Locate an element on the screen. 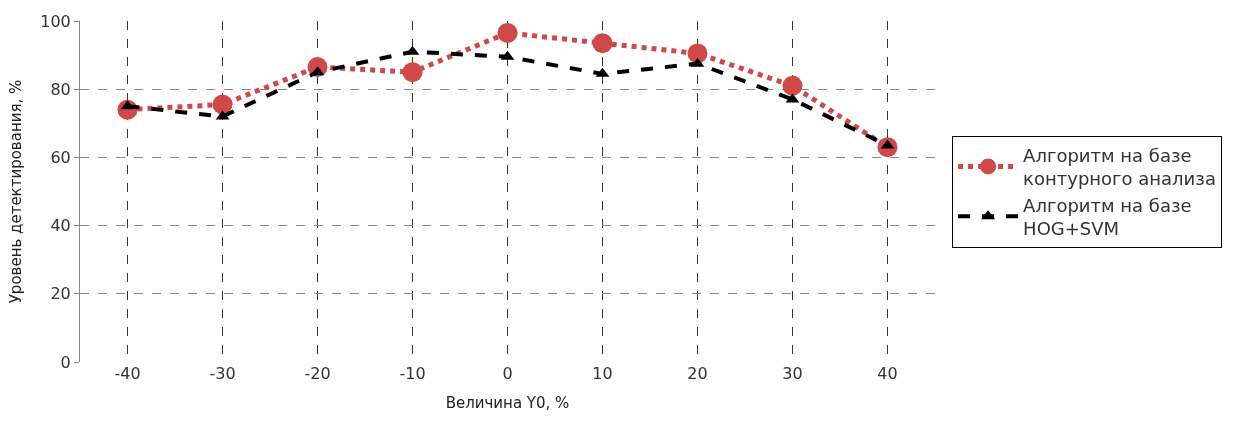 This screenshot has height=432, width=1234. x-axis-title: Величина Y0, % is located at coordinates (507, 403).